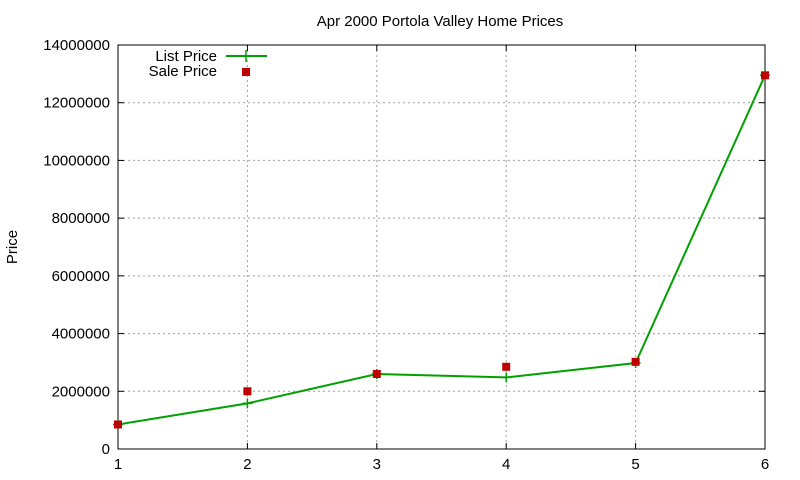 The width and height of the screenshot is (800, 480). What do you see at coordinates (440, 21) in the screenshot?
I see `chart-title: Apr 2000 Portola Valley Home Prices` at bounding box center [440, 21].